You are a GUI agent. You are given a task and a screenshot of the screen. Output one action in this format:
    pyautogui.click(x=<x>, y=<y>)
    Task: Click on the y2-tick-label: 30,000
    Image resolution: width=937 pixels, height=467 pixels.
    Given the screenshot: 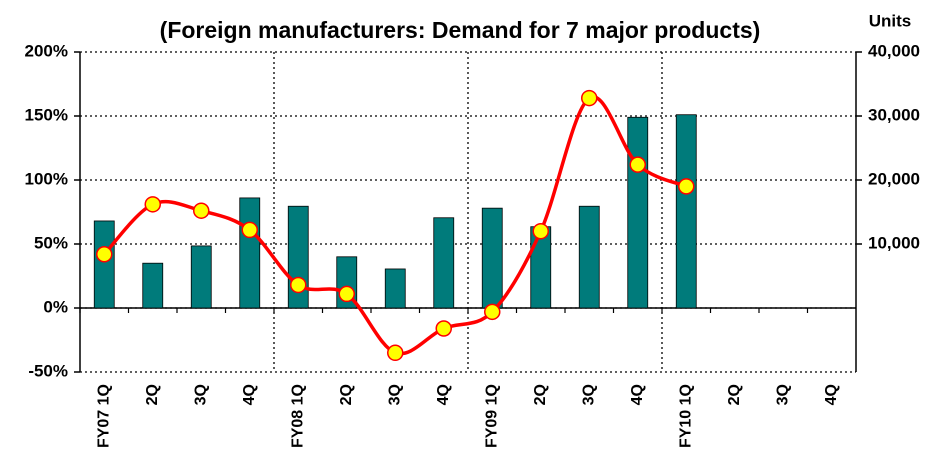 What is the action you would take?
    pyautogui.click(x=894, y=114)
    